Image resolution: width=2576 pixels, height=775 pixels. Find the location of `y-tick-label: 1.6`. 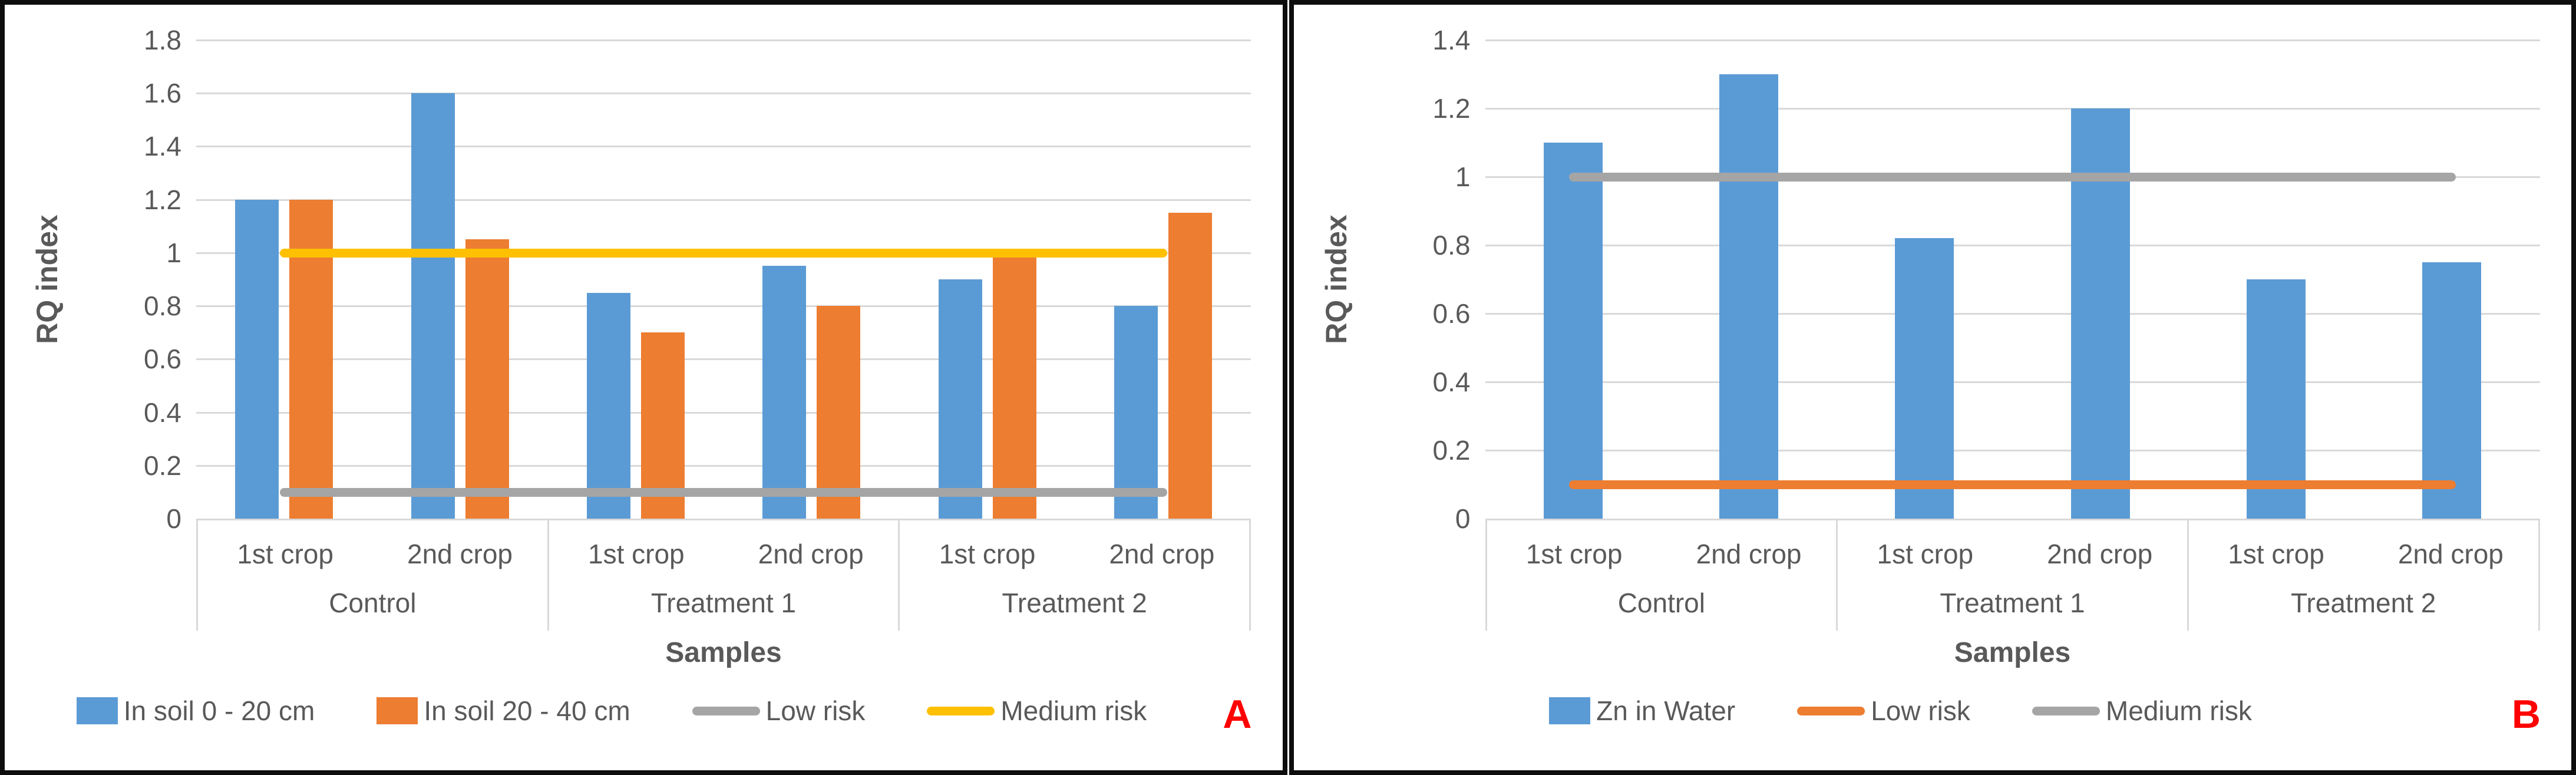

y-tick-label: 1.6 is located at coordinates (162, 94).